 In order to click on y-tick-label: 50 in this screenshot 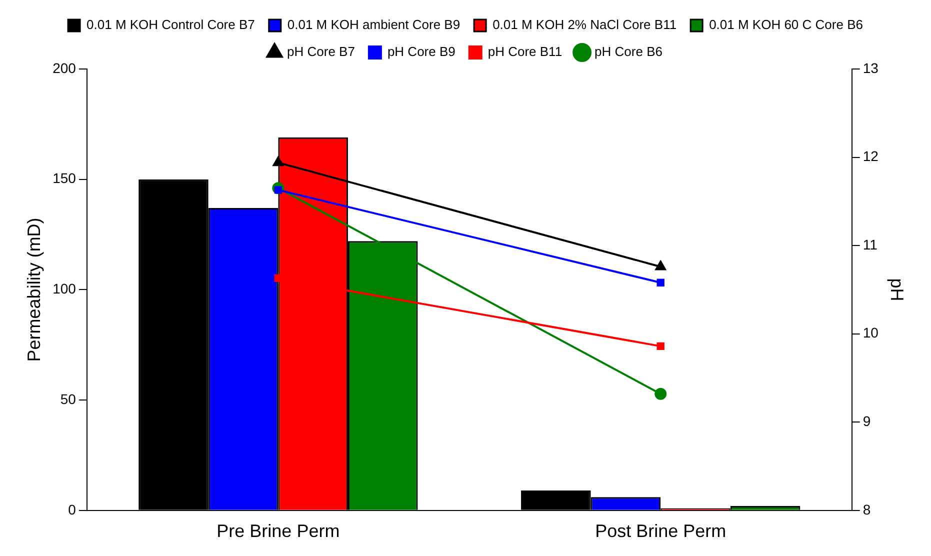, I will do `click(68, 398)`.